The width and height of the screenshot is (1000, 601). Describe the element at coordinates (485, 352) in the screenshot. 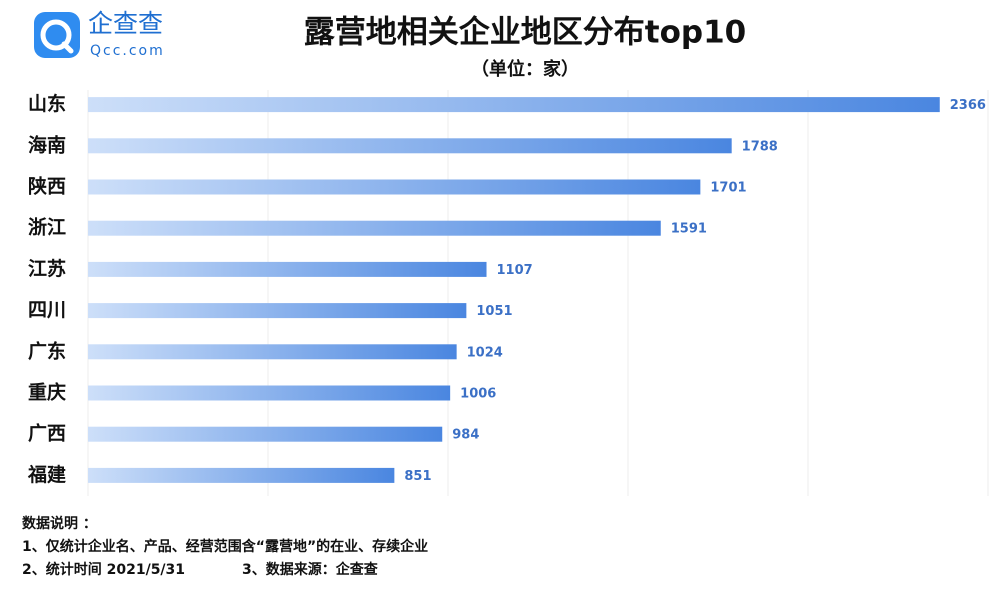

I see `value-label: 1024` at that location.